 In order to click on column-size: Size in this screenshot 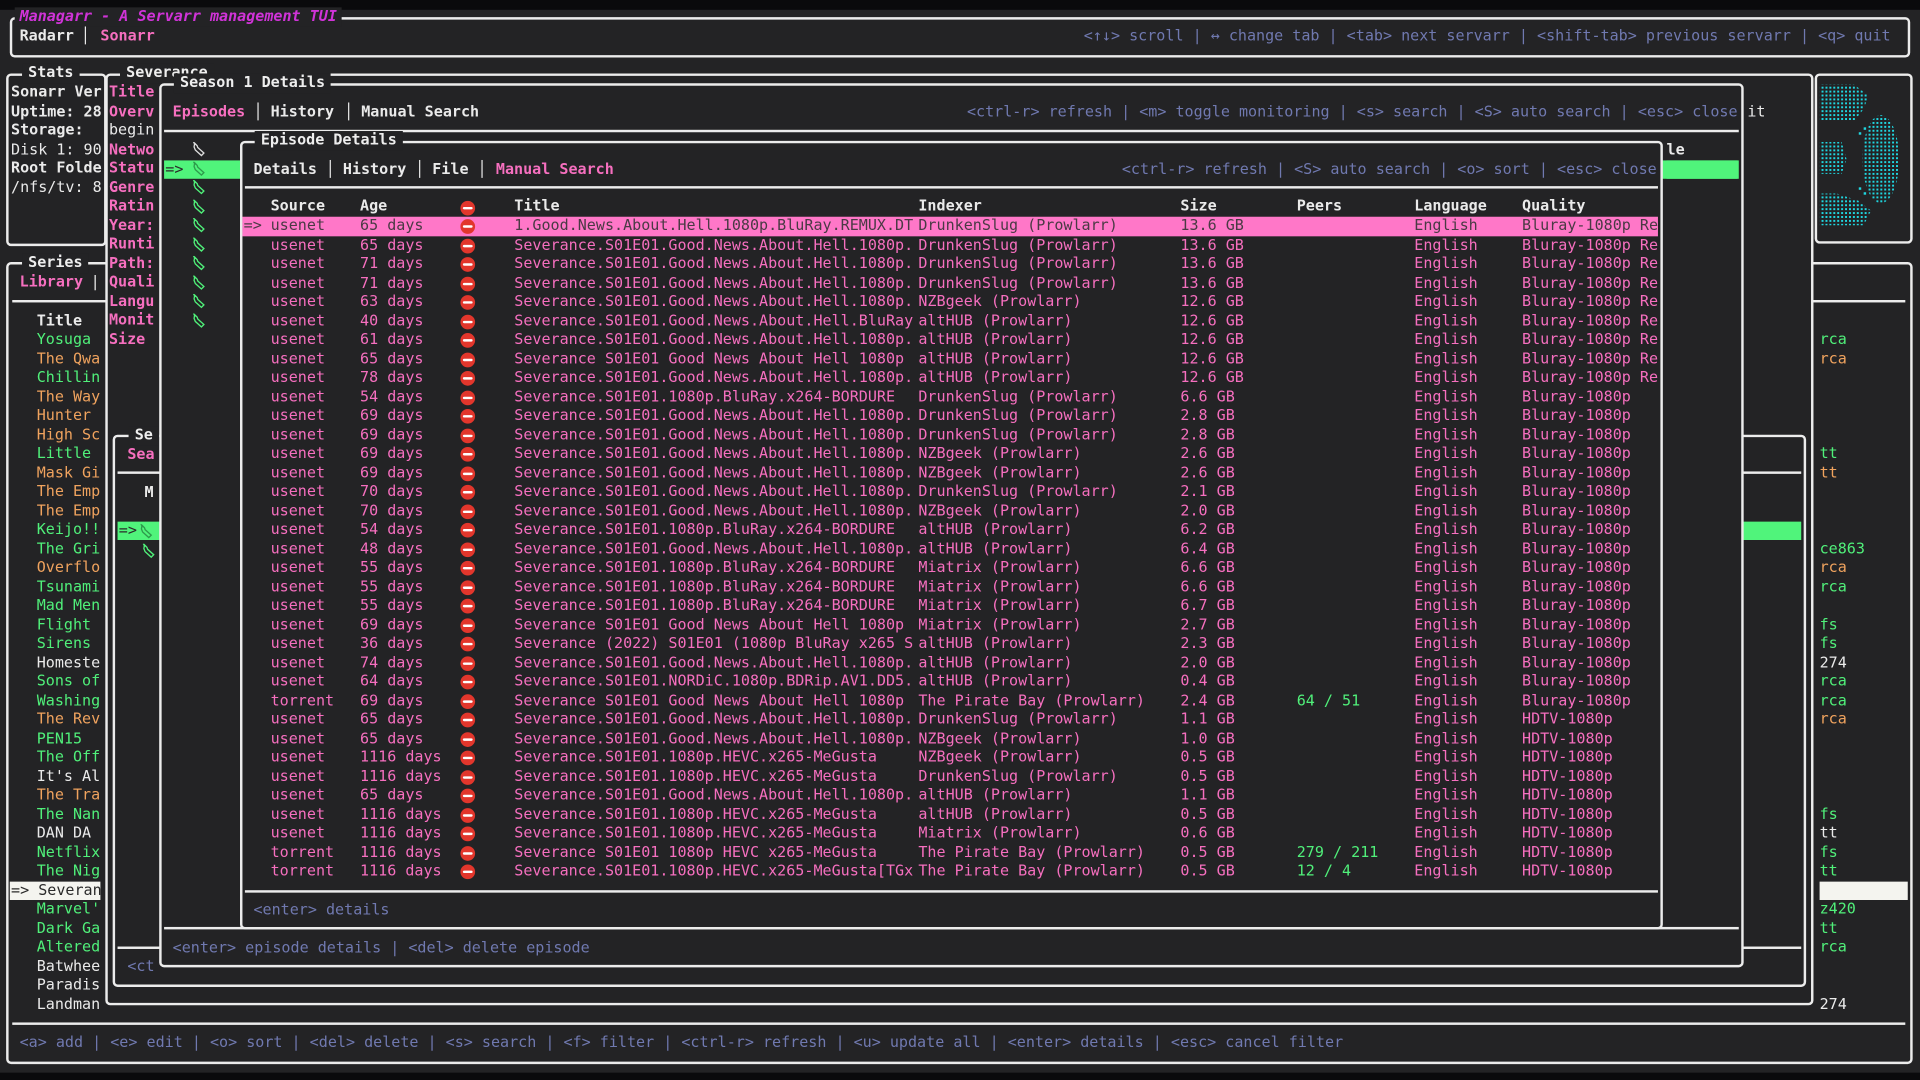, I will do `click(1198, 206)`.